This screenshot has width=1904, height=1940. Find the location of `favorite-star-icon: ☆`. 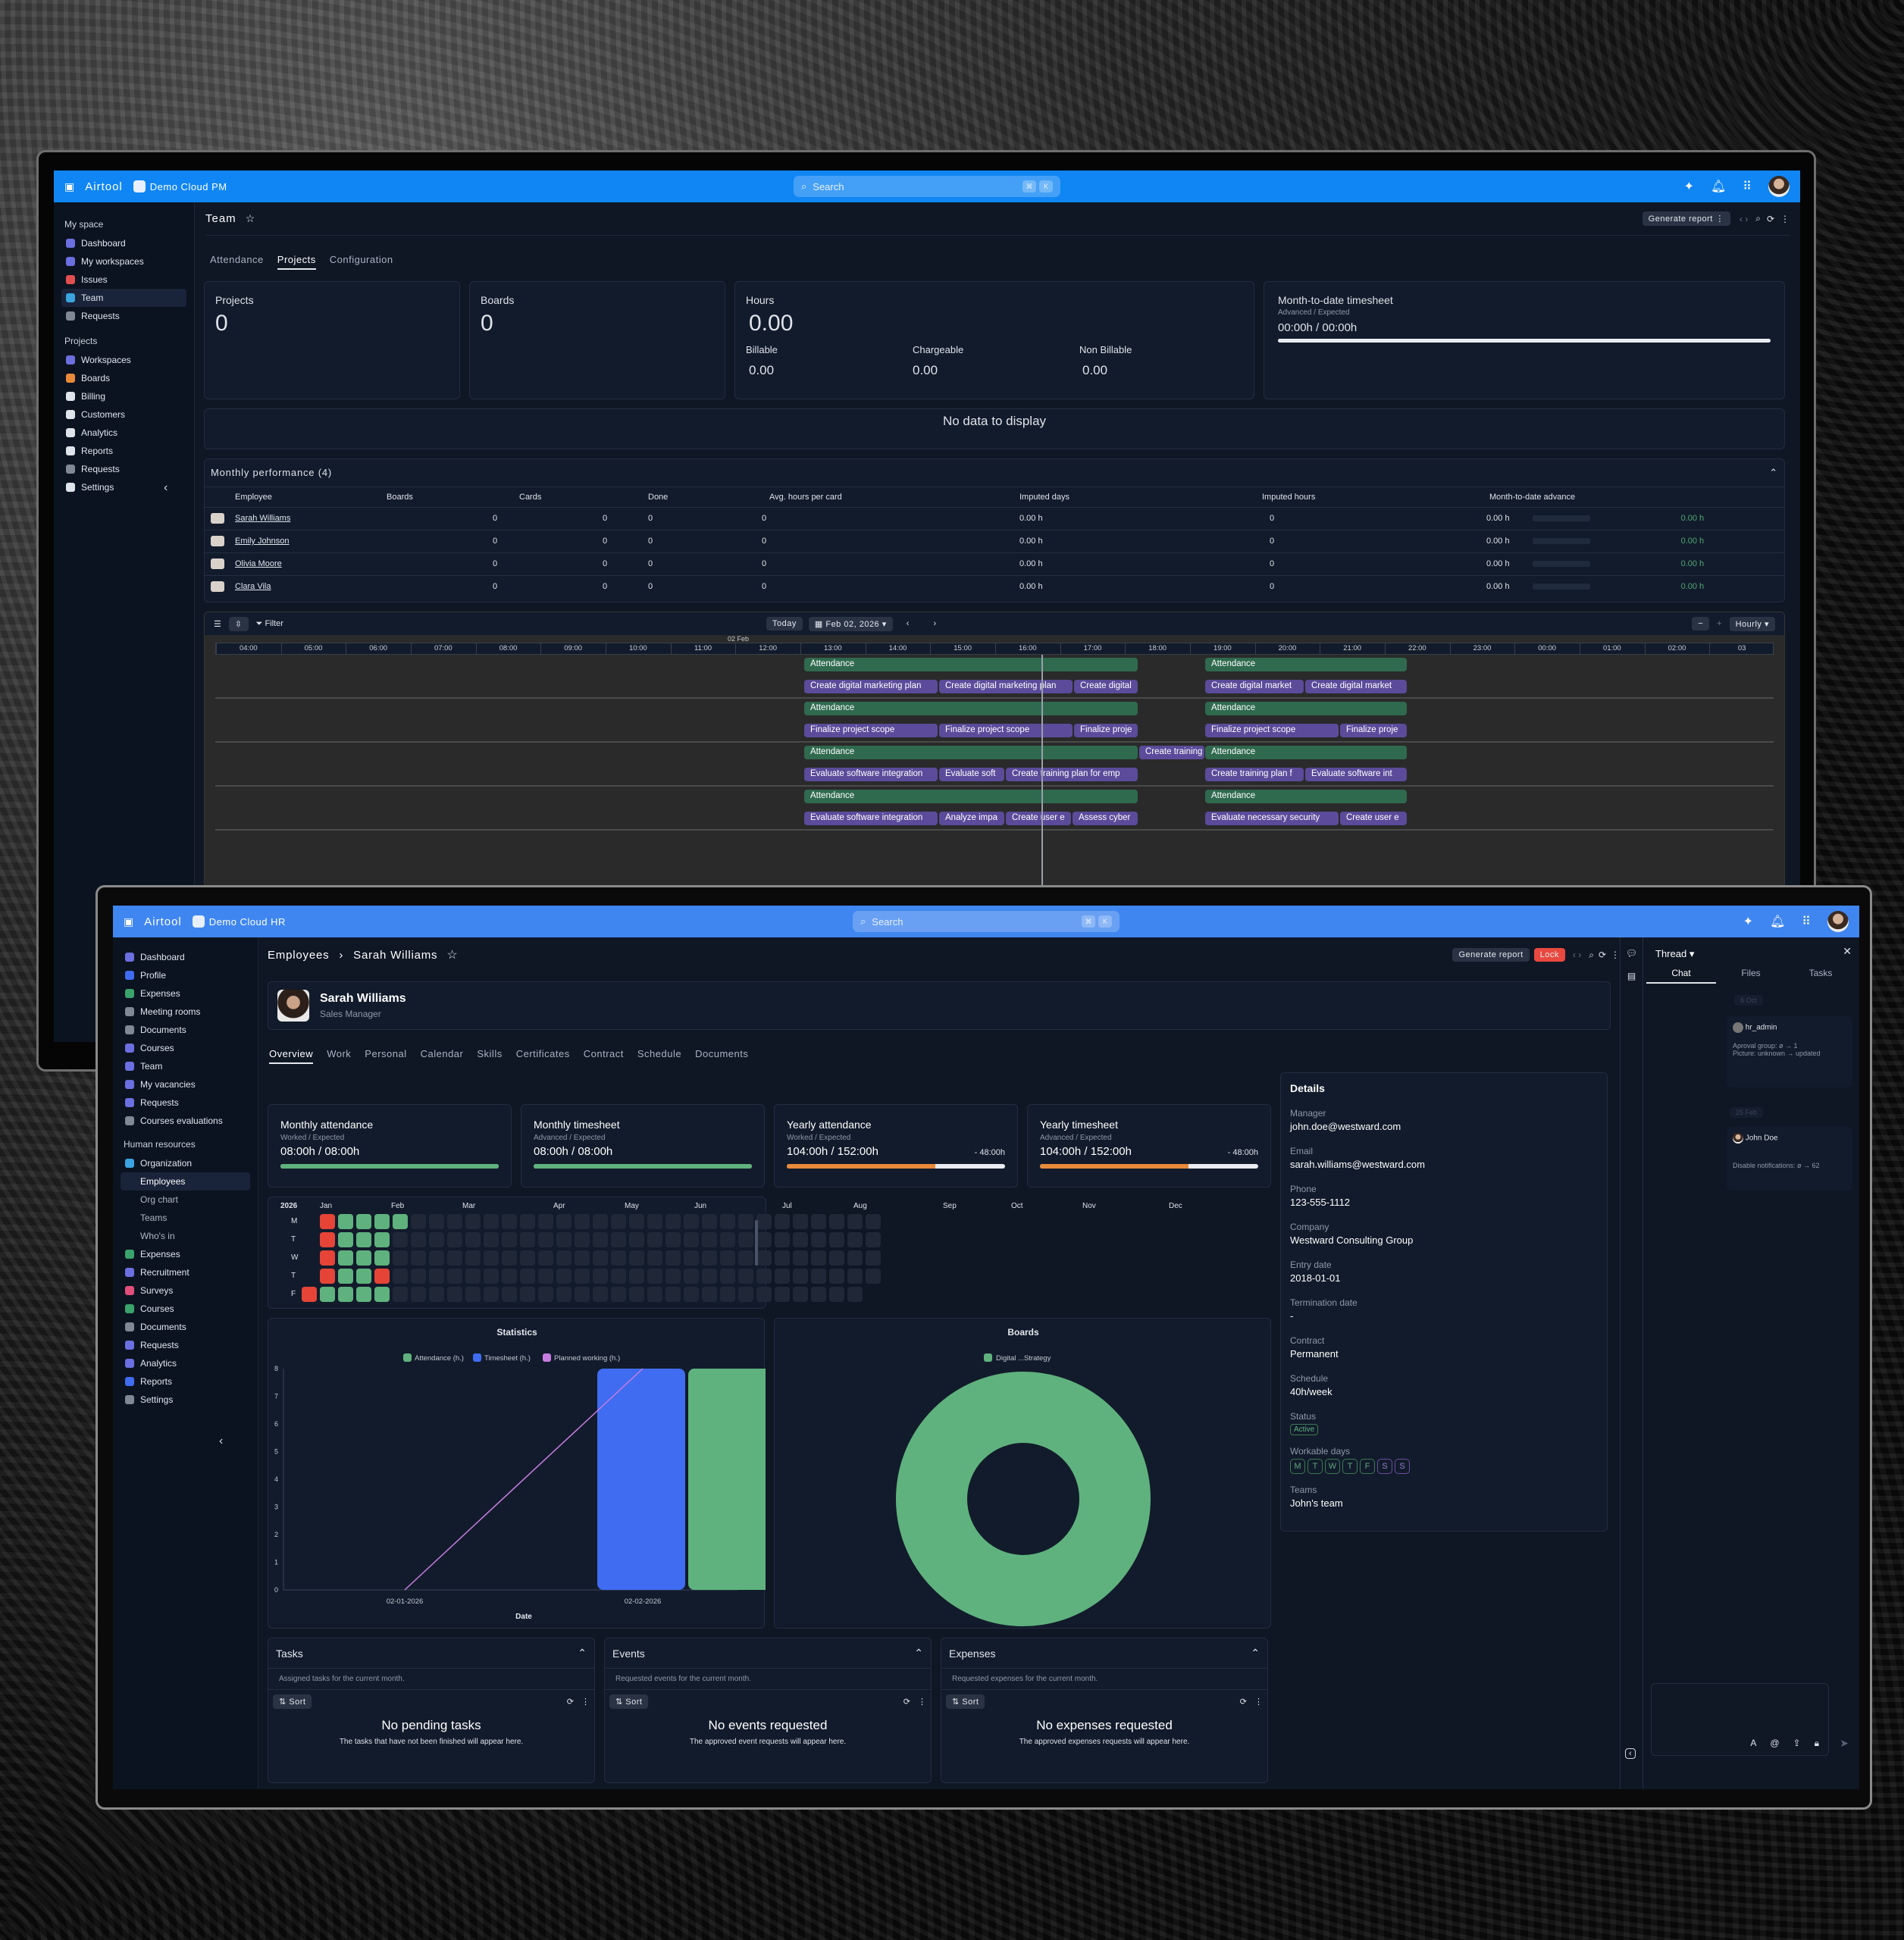

favorite-star-icon: ☆ is located at coordinates (452, 955).